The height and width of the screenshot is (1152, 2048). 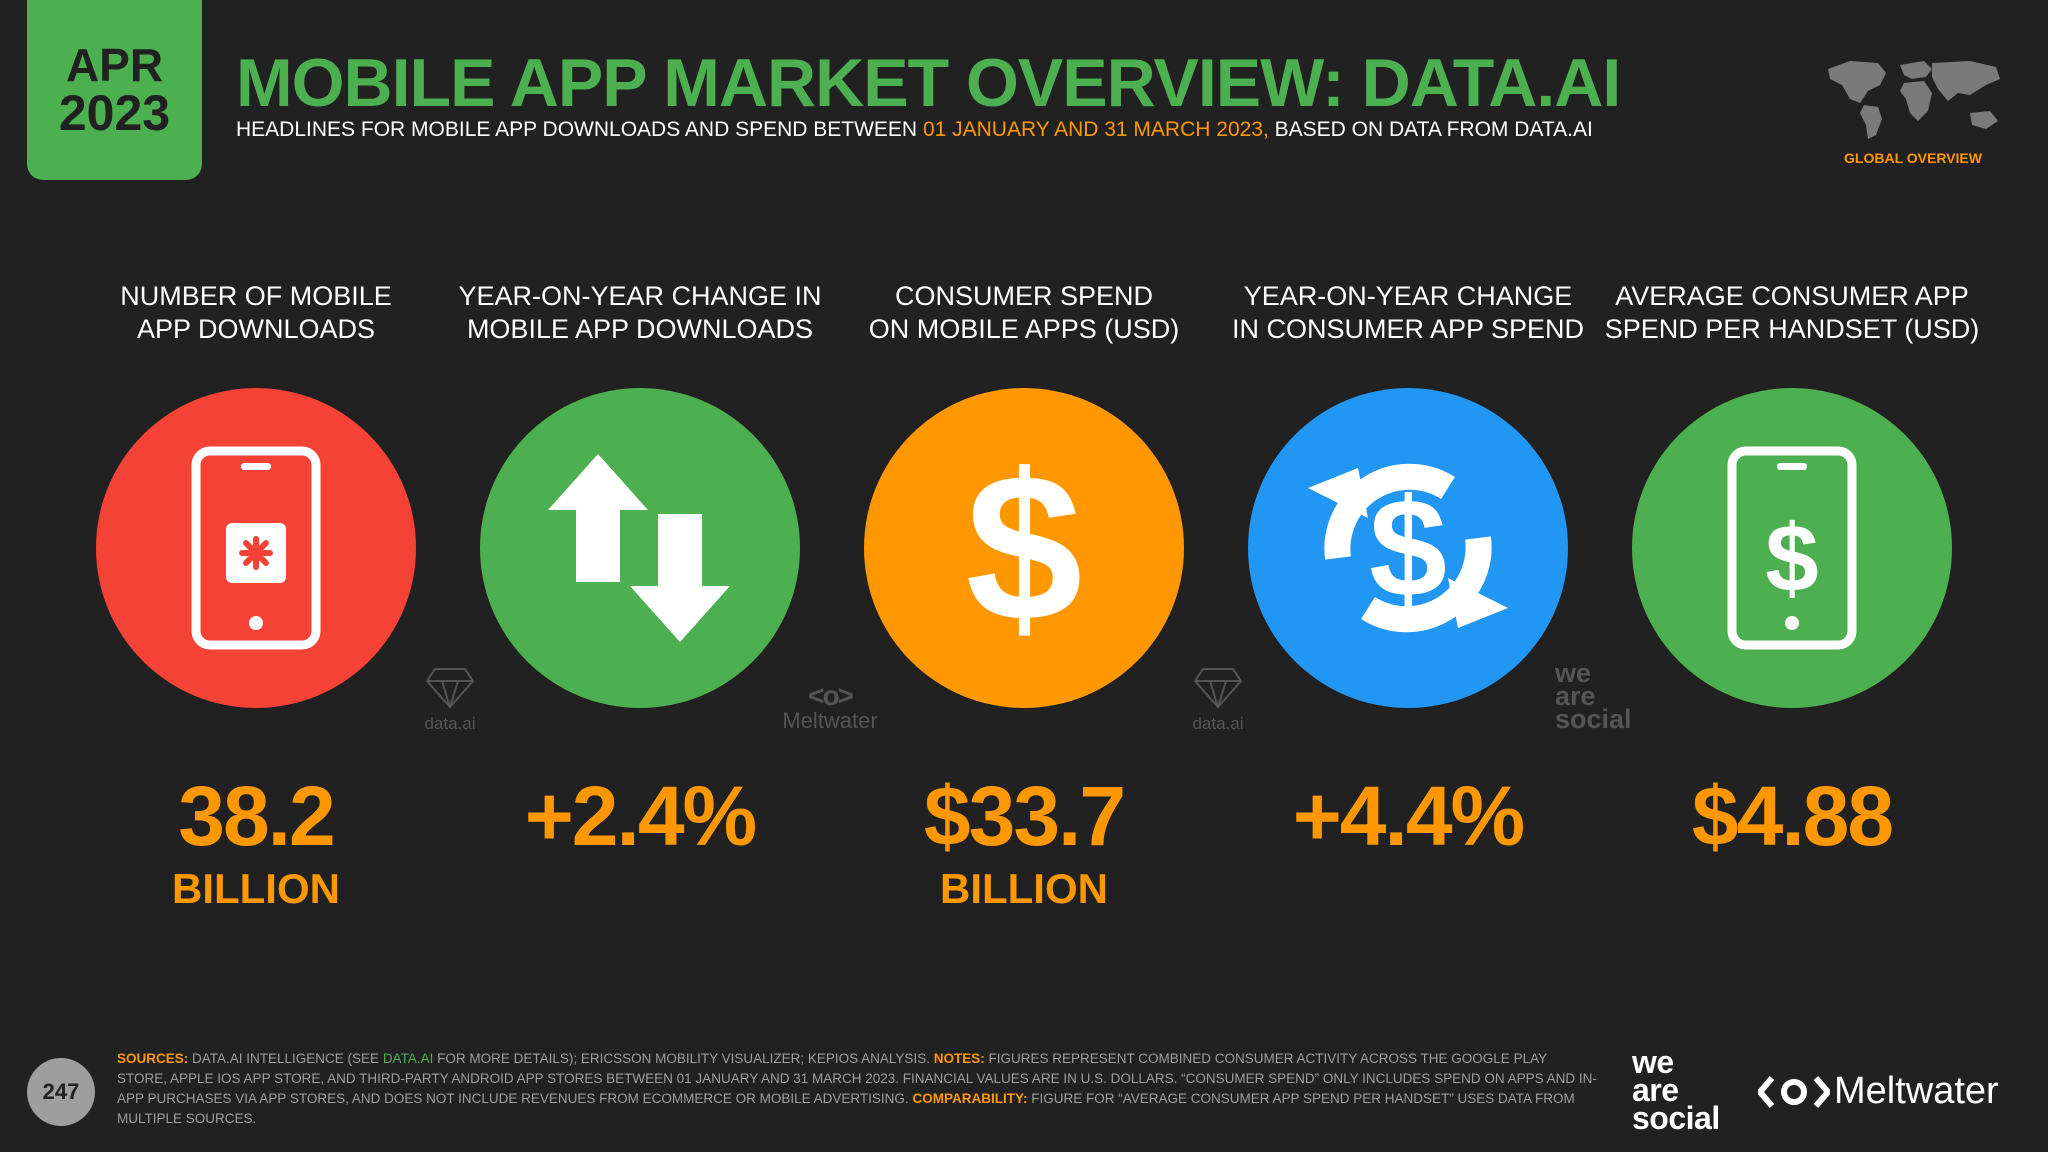 What do you see at coordinates (256, 816) in the screenshot?
I see `stat-value: 38.2` at bounding box center [256, 816].